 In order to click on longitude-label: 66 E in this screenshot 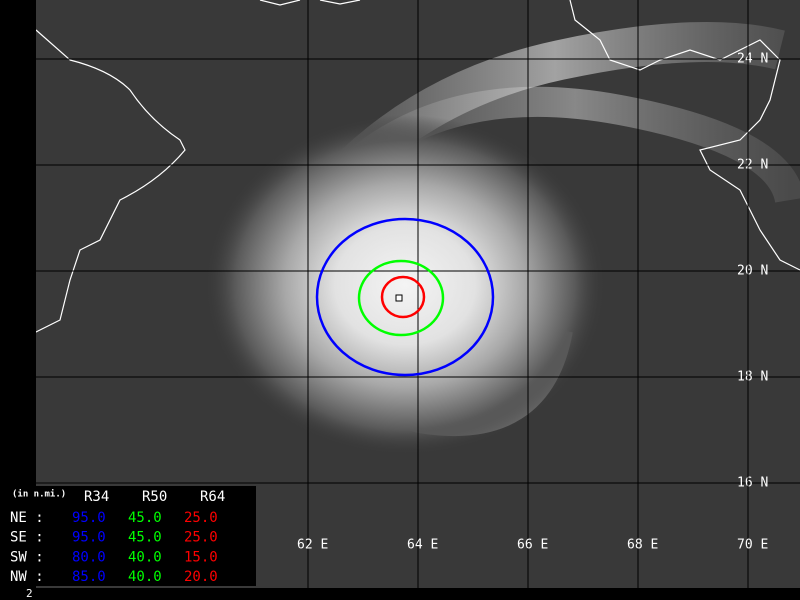, I will do `click(532, 545)`.